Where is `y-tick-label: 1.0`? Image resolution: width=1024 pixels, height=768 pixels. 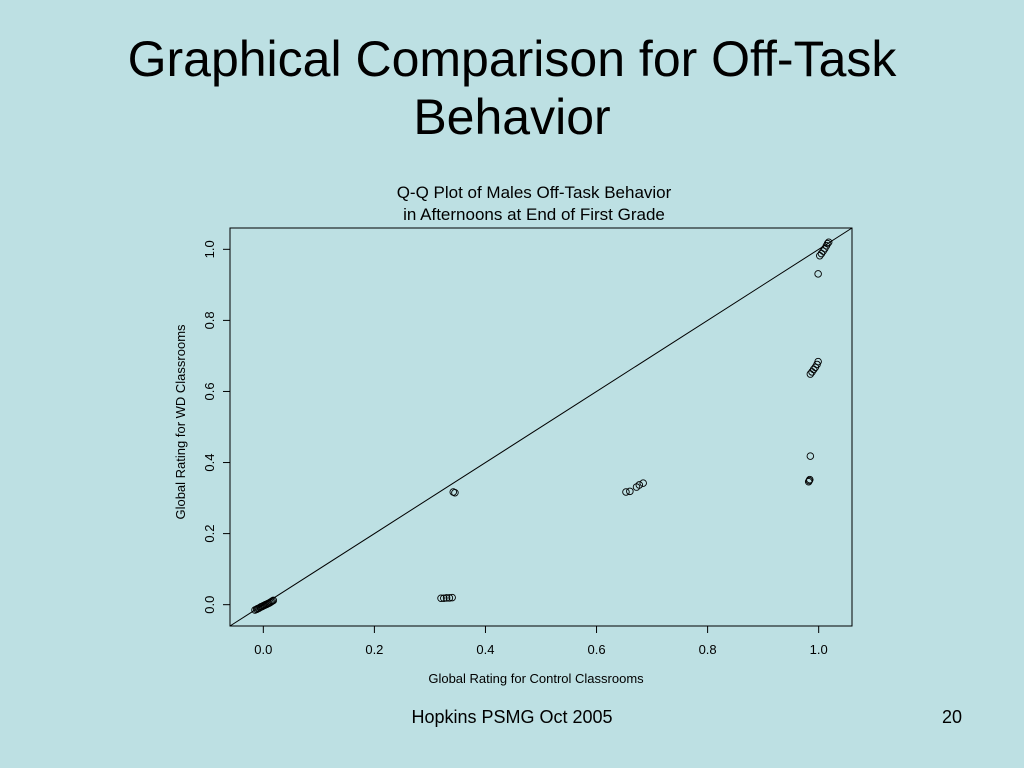 y-tick-label: 1.0 is located at coordinates (209, 249).